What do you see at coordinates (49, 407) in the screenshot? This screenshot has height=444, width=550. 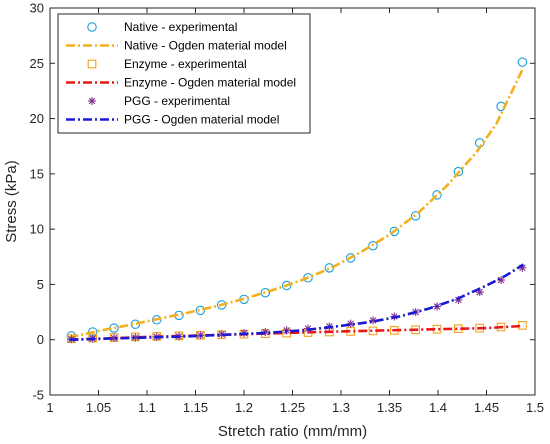 I see `x-tick-label: 1` at bounding box center [49, 407].